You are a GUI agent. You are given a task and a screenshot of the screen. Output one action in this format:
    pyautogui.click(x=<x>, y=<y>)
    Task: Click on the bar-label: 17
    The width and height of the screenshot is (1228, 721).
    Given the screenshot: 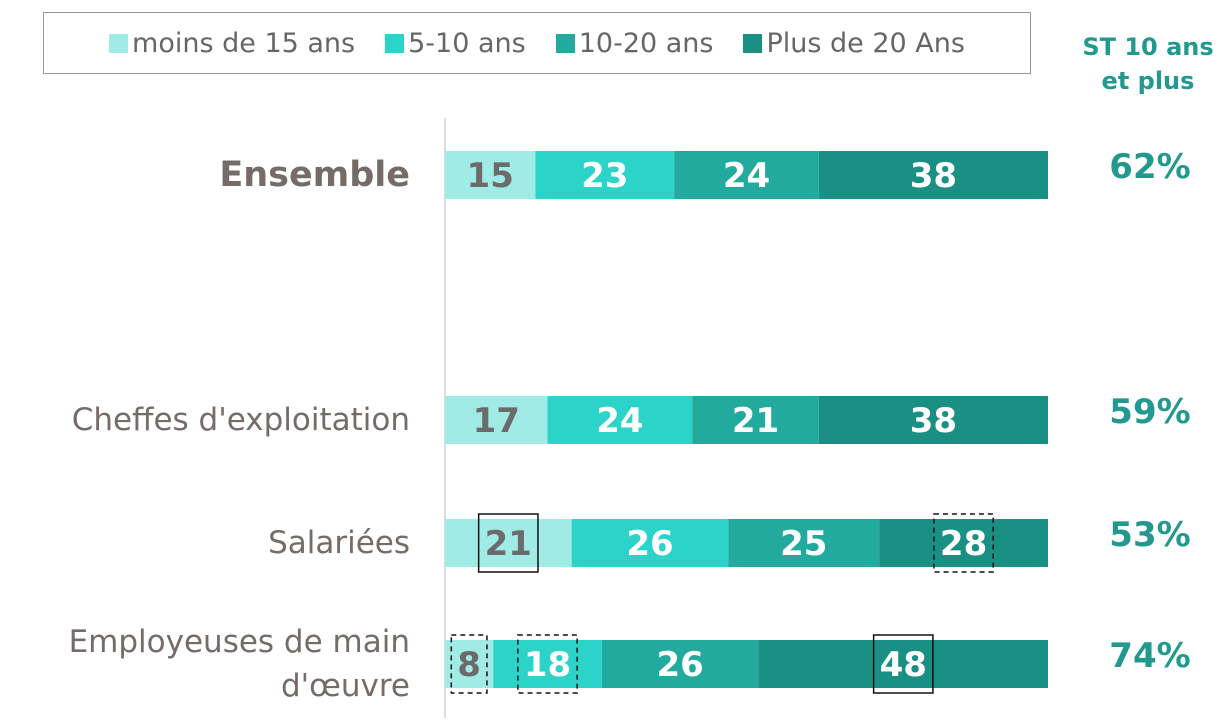 What is the action you would take?
    pyautogui.click(x=496, y=421)
    